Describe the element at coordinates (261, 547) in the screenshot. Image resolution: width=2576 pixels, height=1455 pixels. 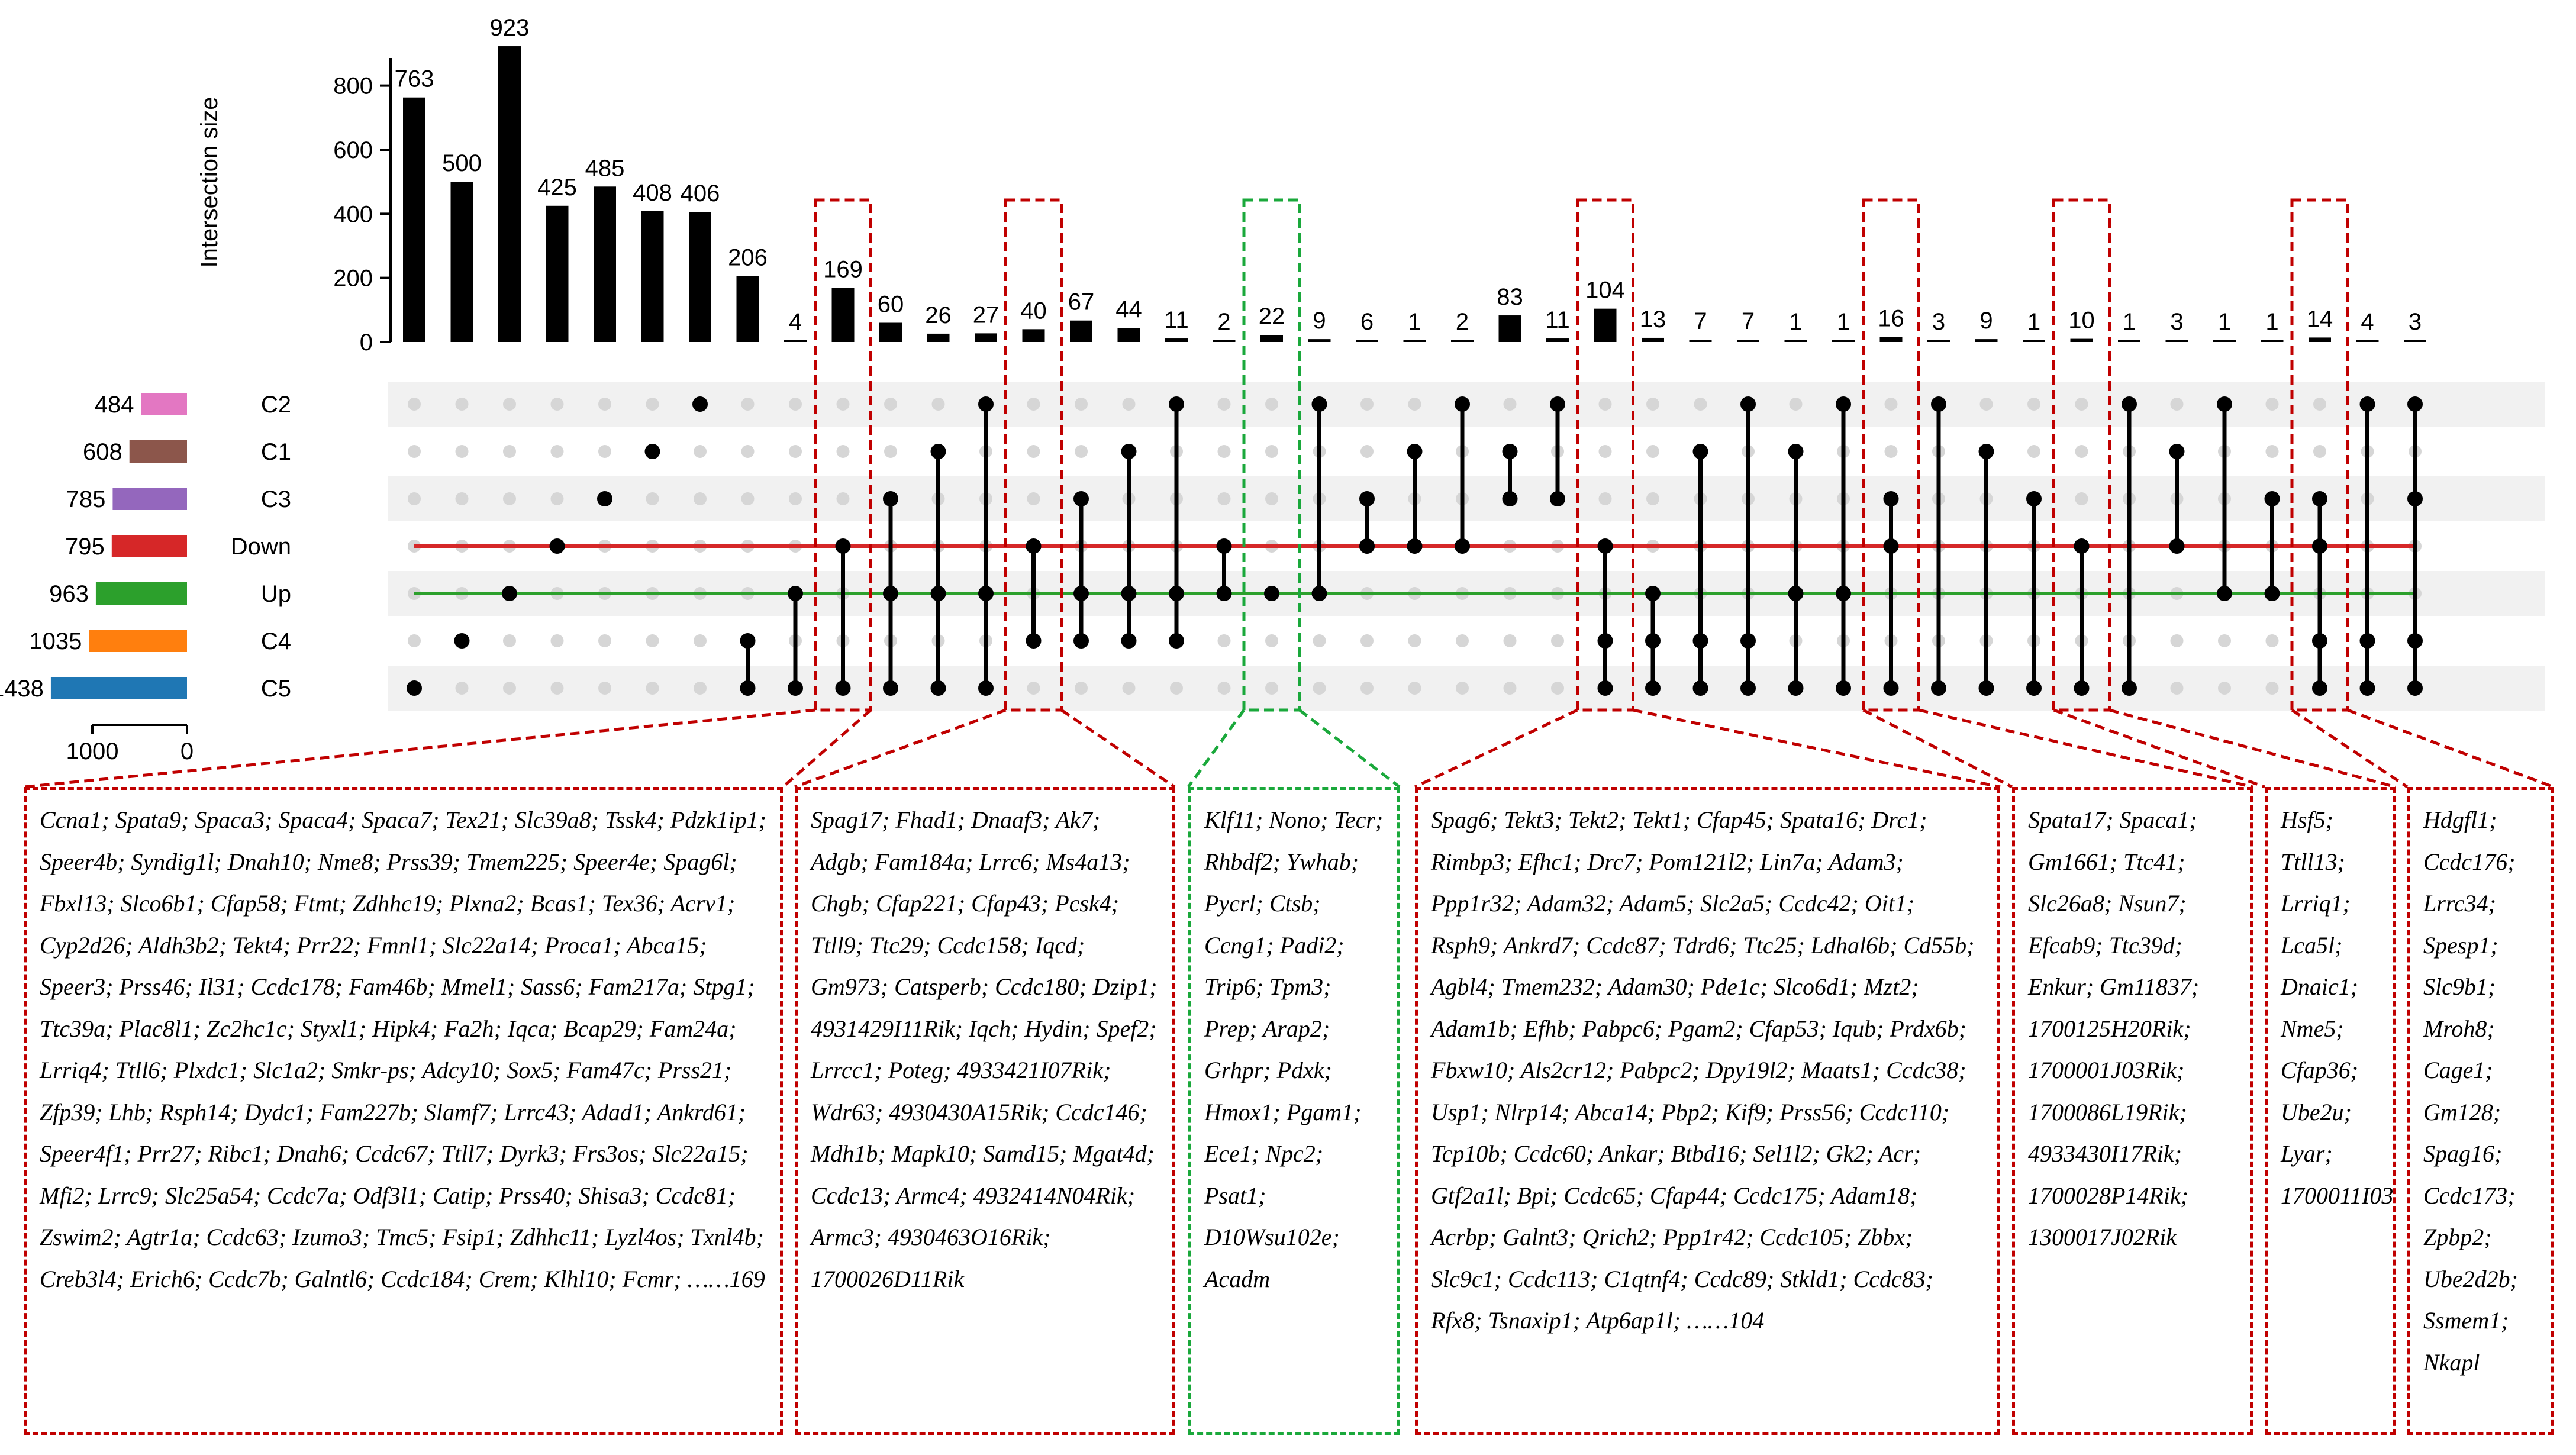
I see `set-name-label: Down` at that location.